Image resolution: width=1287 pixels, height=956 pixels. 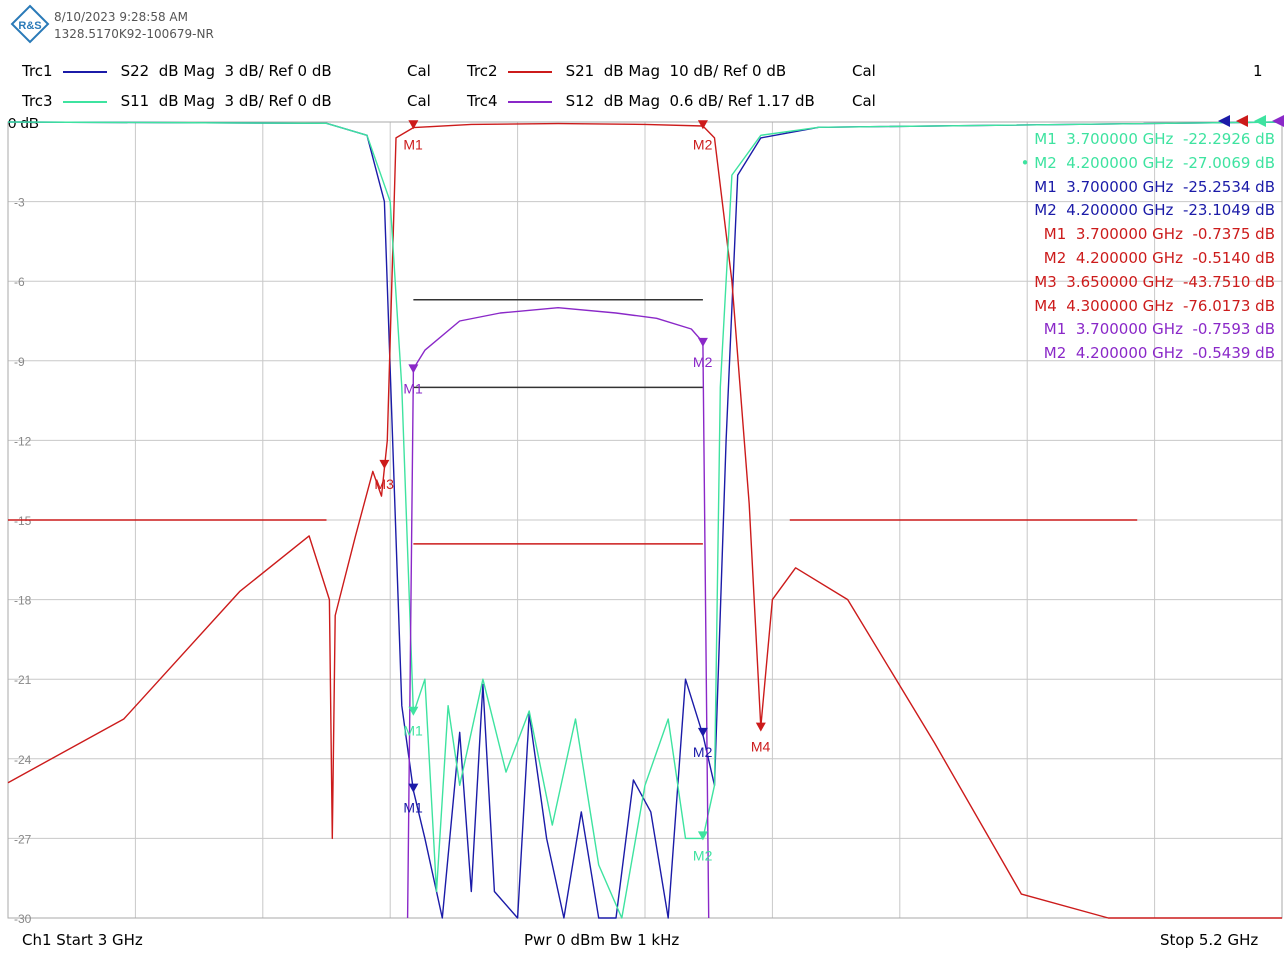 I want to click on marker-value: -43.7510 dB, so click(x=1228, y=281).